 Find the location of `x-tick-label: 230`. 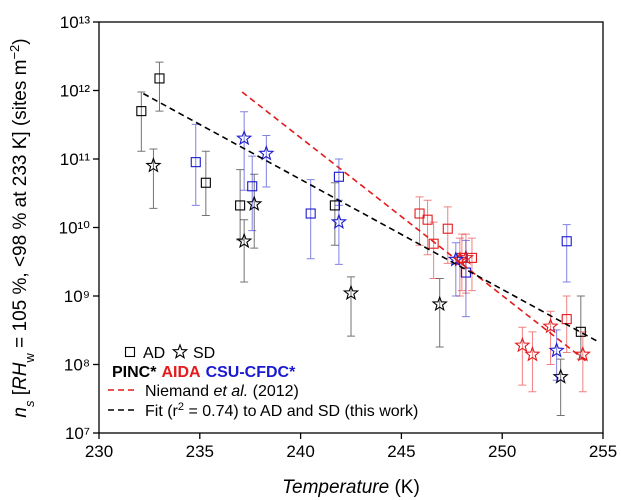

x-tick-label: 230 is located at coordinates (99, 451).